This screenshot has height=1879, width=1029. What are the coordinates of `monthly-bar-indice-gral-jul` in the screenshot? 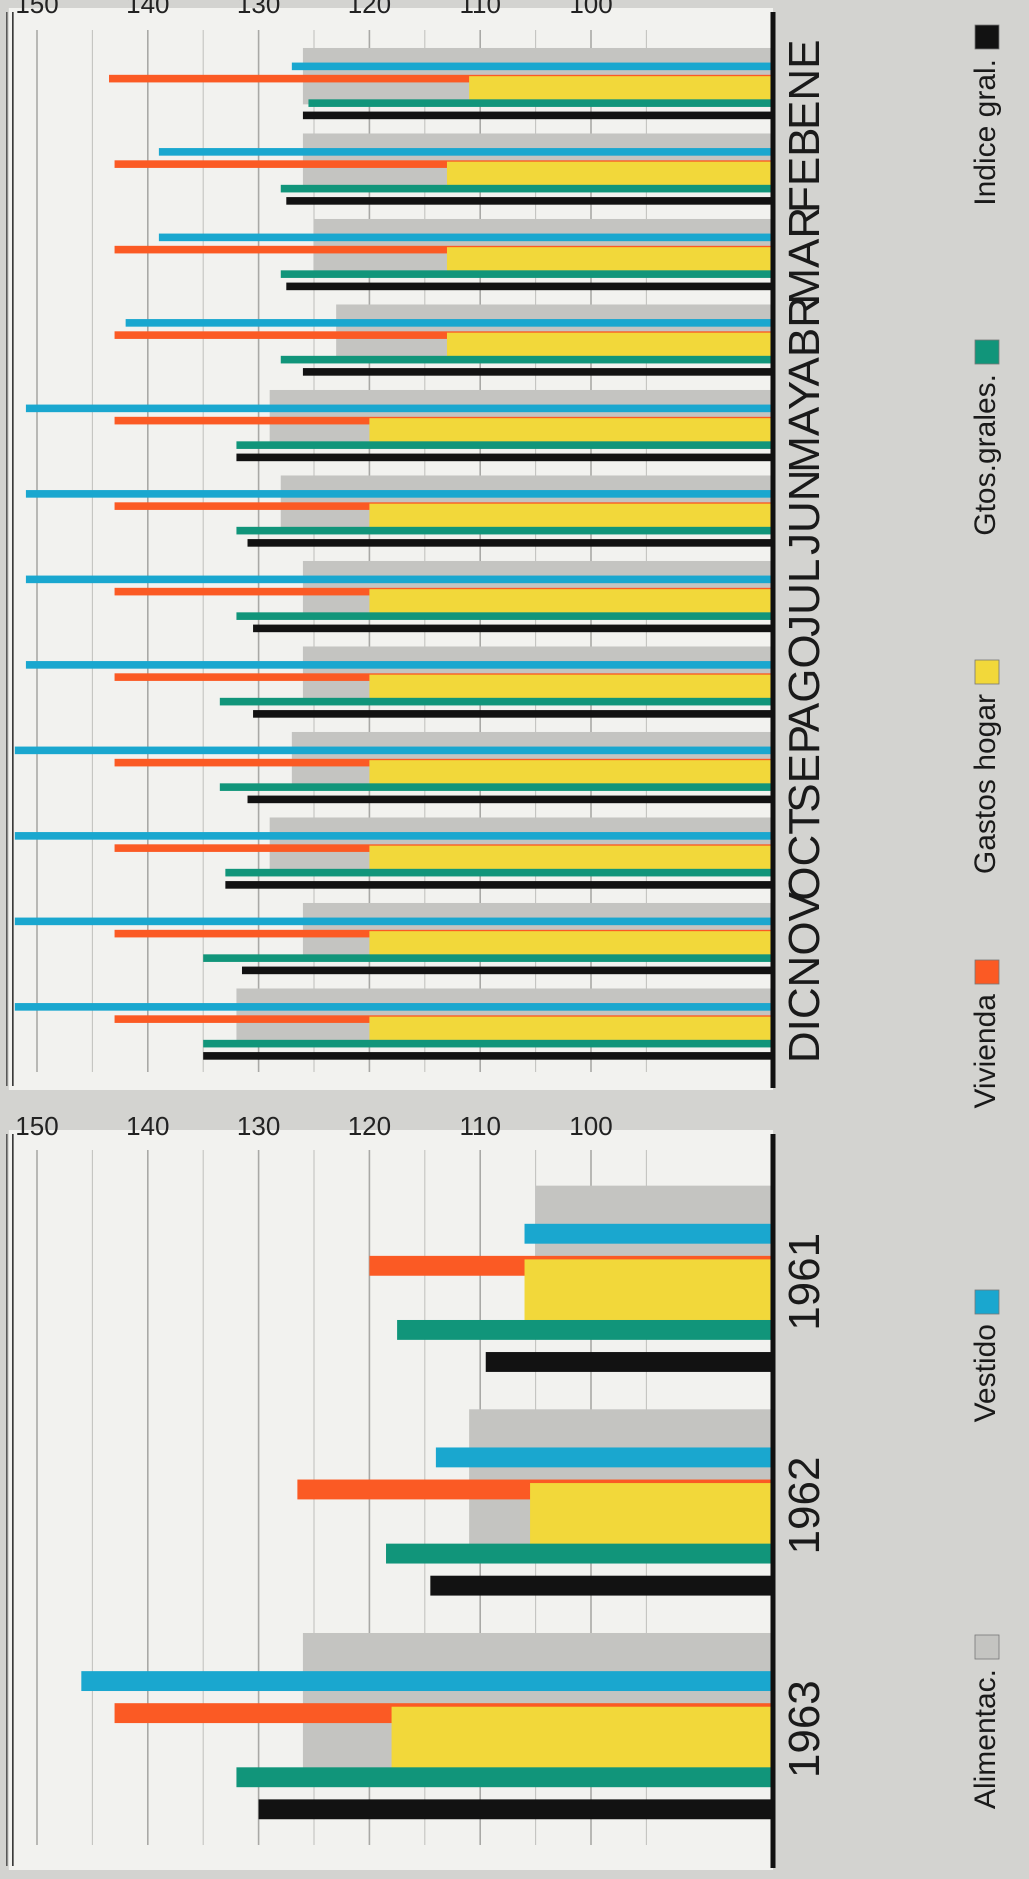 It's located at (513, 628).